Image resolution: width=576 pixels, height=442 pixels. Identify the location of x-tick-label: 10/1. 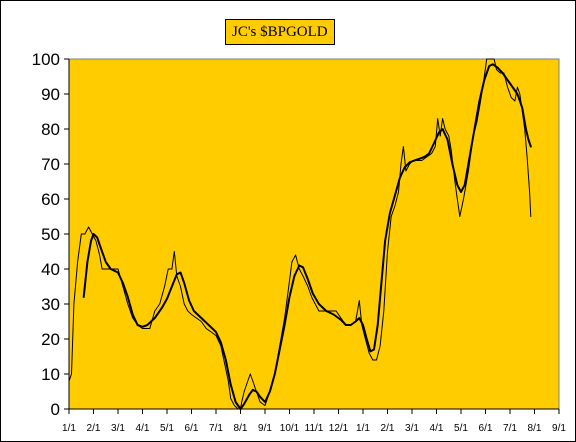
(290, 428).